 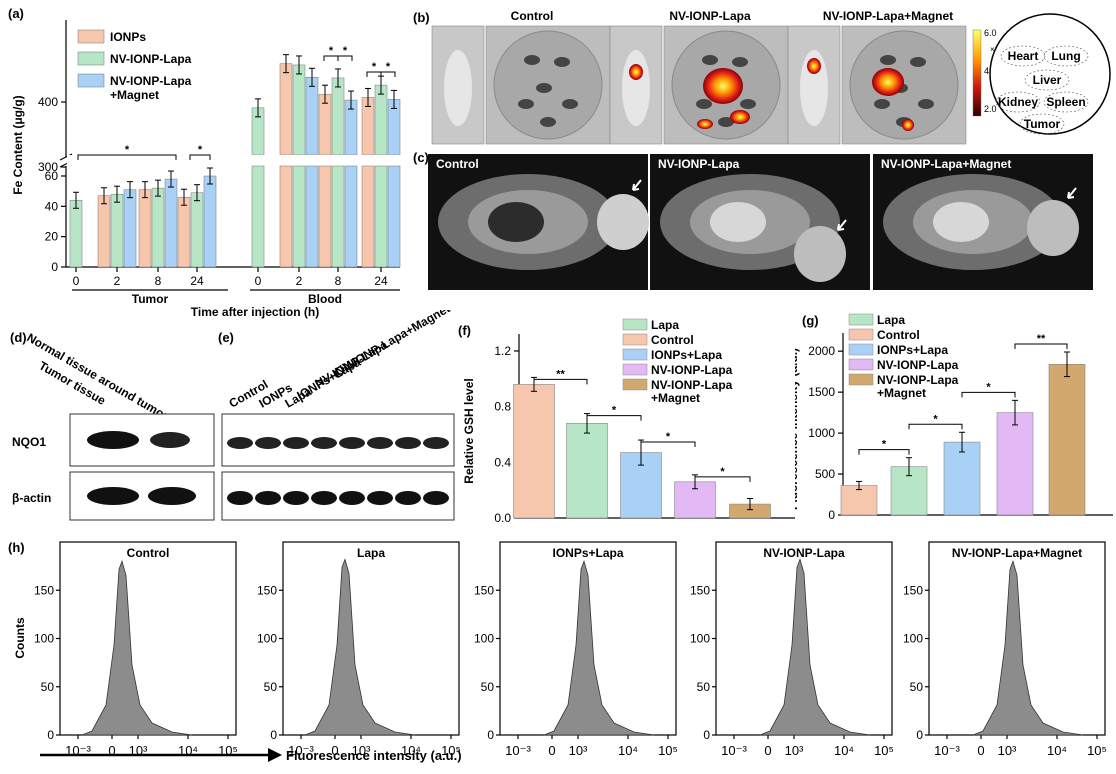 I want to click on arrow-icon, so click(x=1072, y=193).